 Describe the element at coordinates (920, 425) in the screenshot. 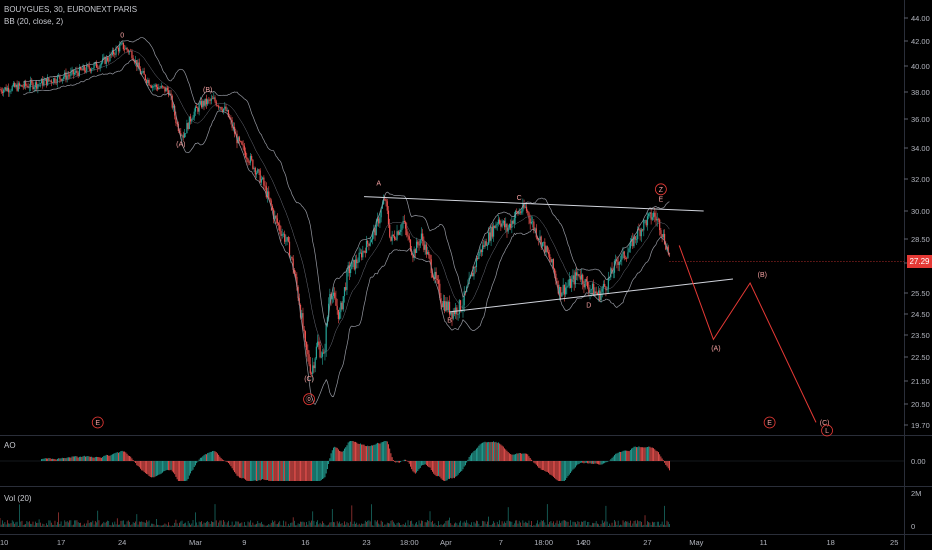

I see `price-axis-tick-label: 19.70` at that location.